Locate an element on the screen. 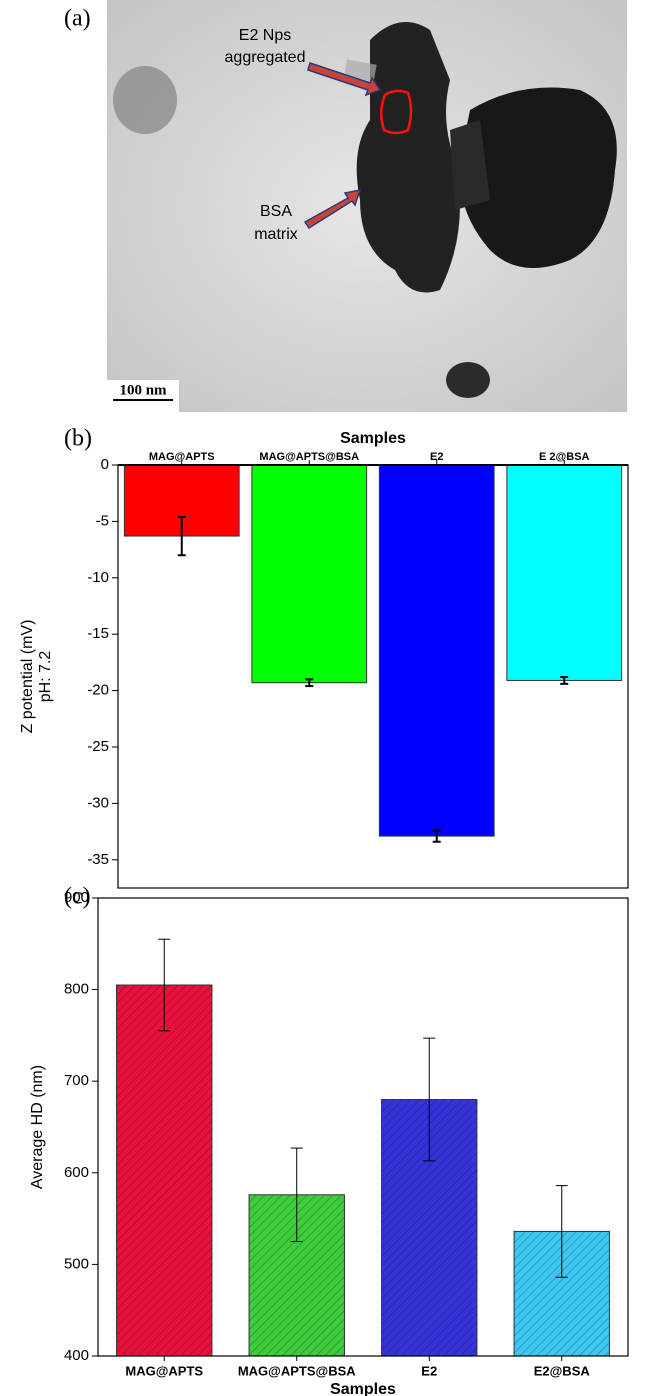 Image resolution: width=650 pixels, height=1396 pixels. y-tick-label: -30 is located at coordinates (98, 802).